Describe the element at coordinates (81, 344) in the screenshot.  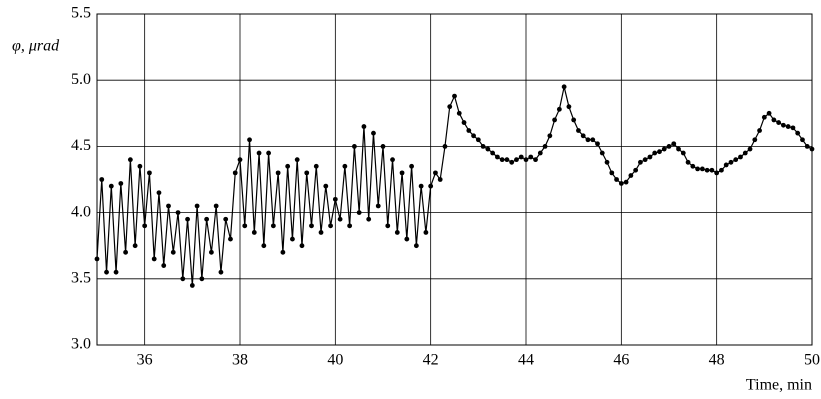
I see `y-tick-label: 3.0` at that location.